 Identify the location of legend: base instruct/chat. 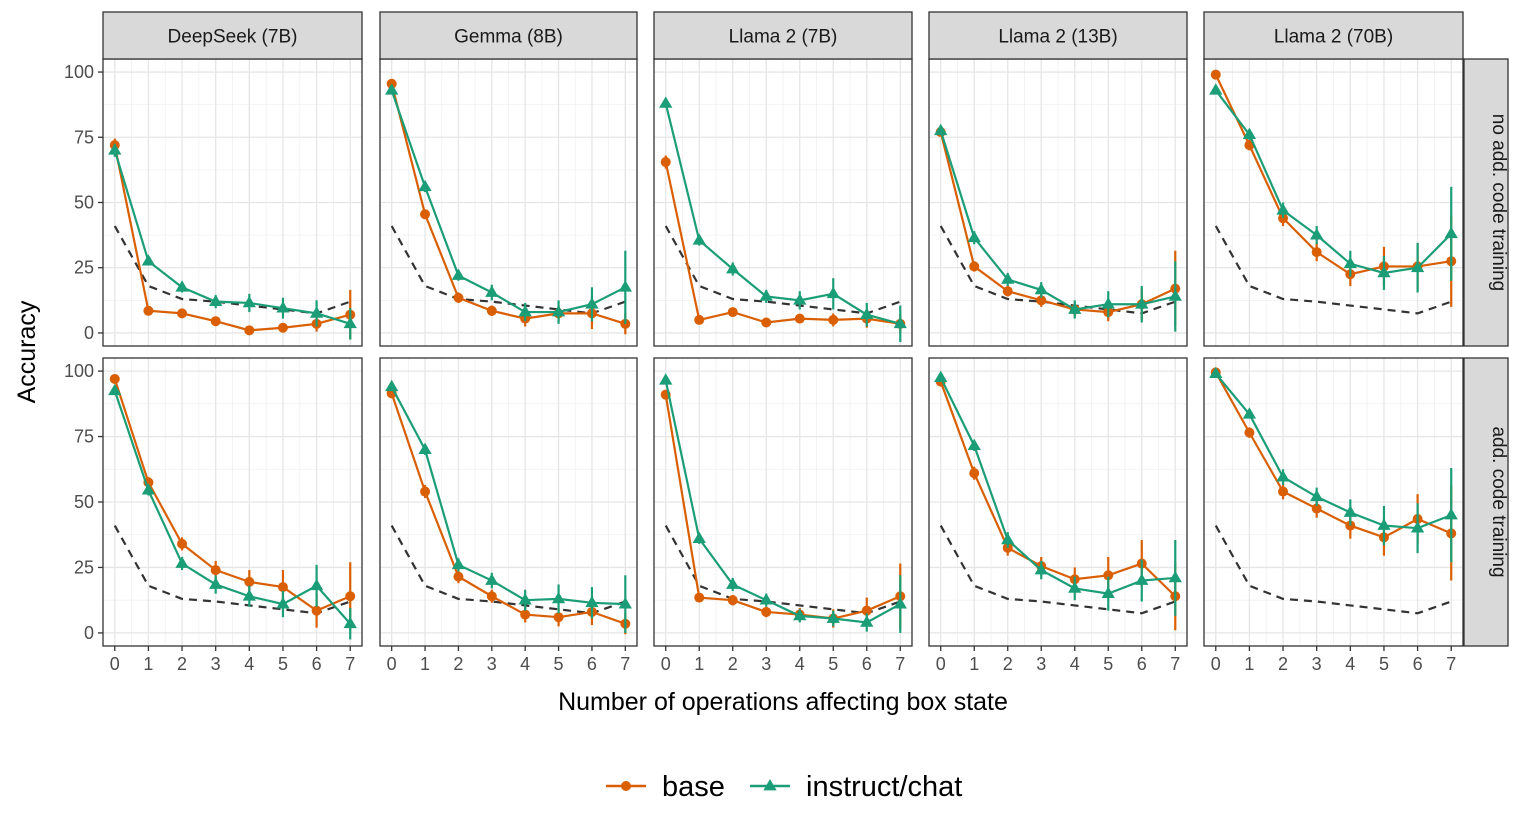
(784, 787).